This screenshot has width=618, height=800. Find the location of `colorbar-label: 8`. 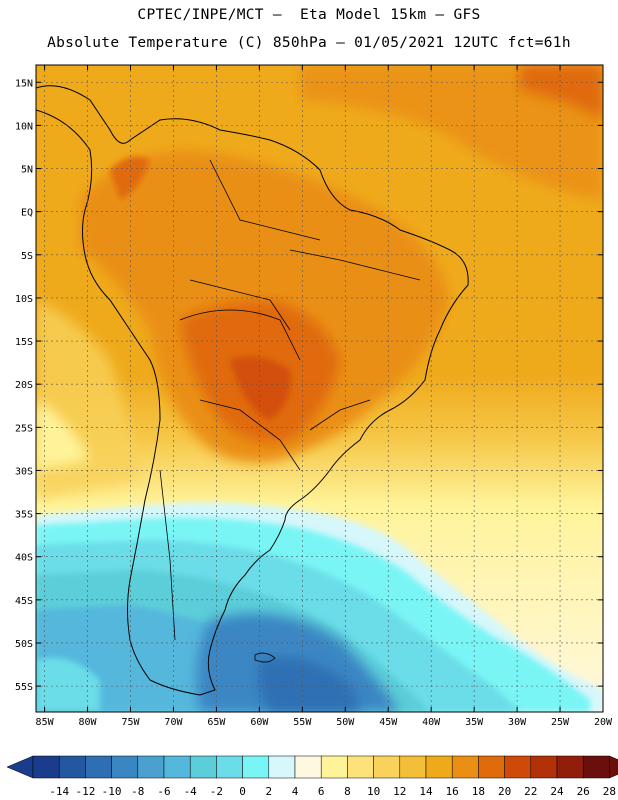

colorbar-label: 8 is located at coordinates (347, 791).